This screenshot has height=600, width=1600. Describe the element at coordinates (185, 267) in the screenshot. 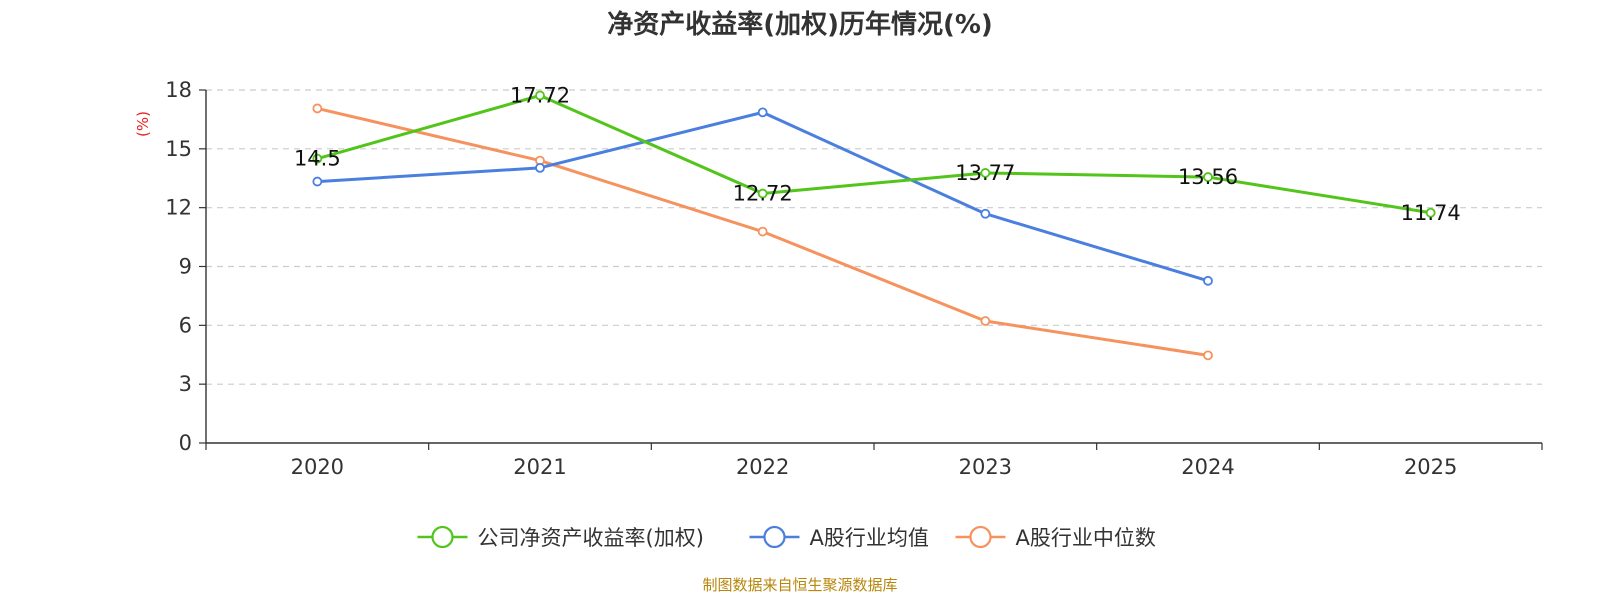

I see `y-tick-label: 9` at that location.